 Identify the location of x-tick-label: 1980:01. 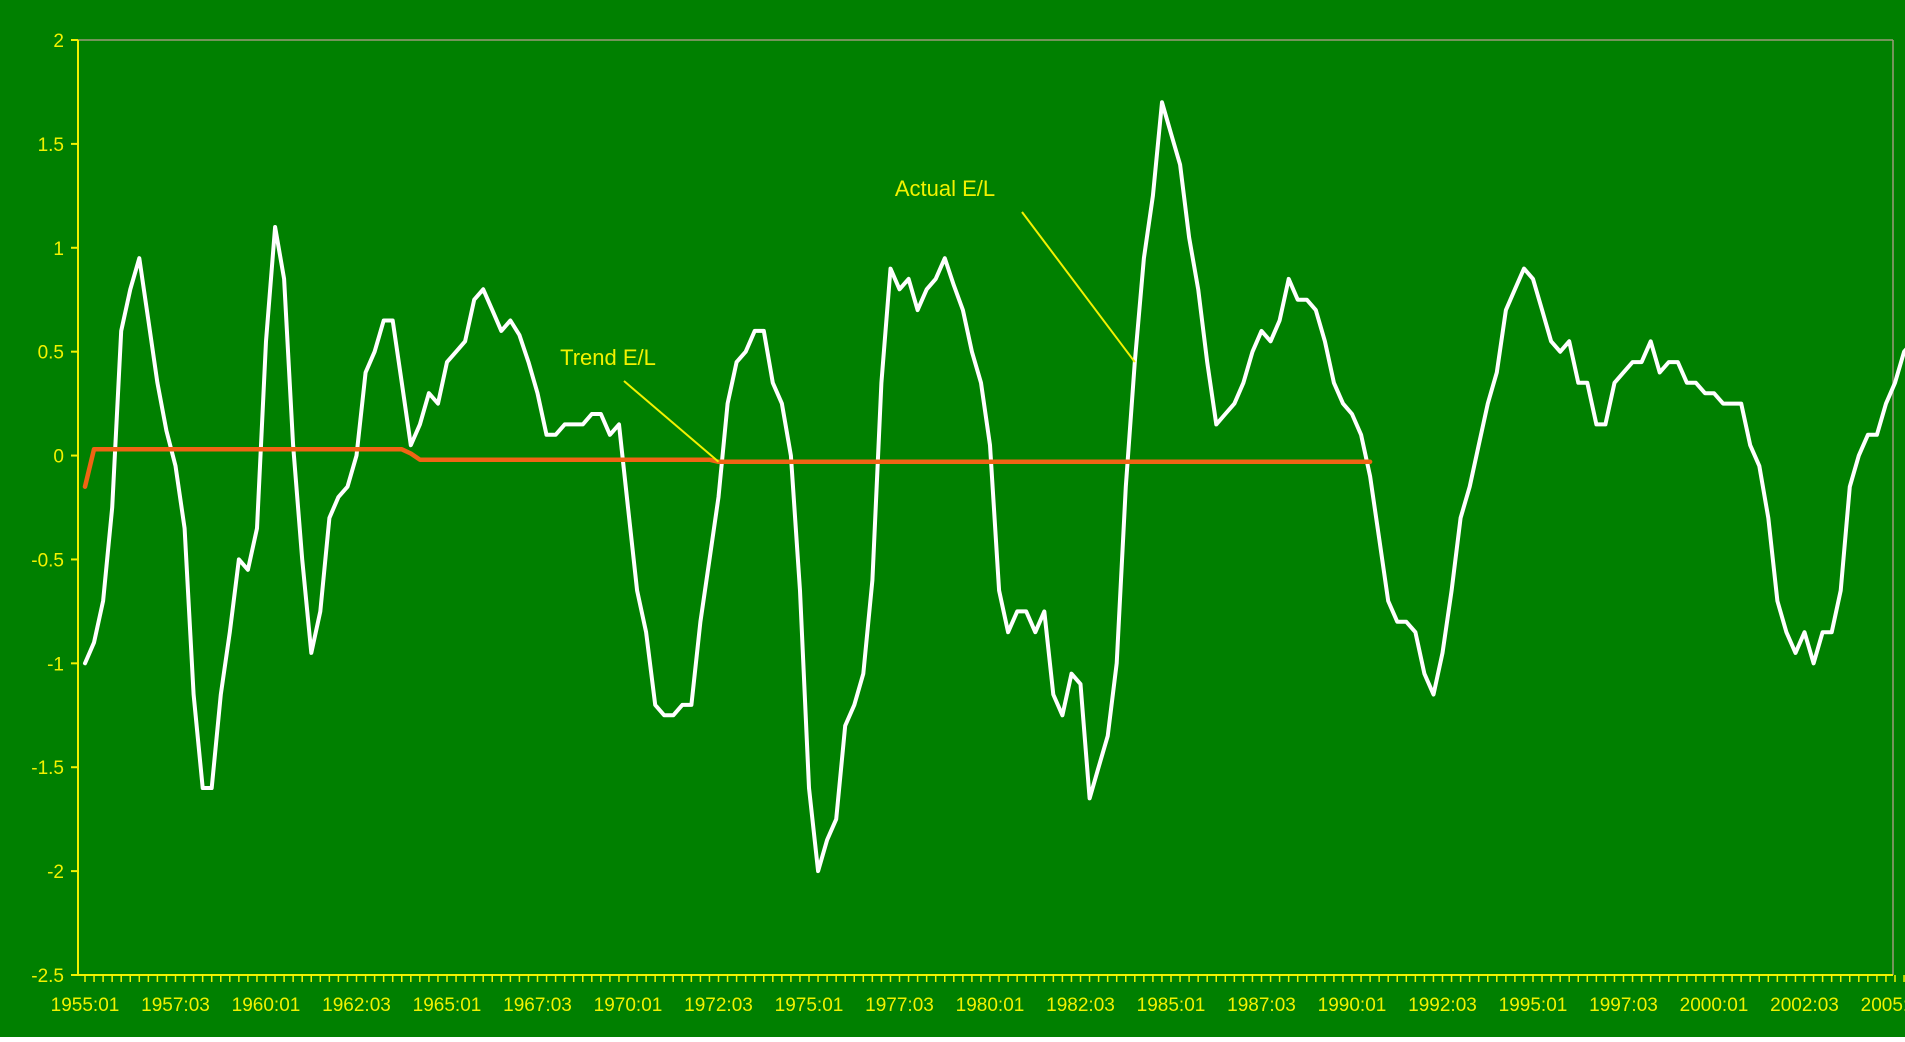
(990, 1005).